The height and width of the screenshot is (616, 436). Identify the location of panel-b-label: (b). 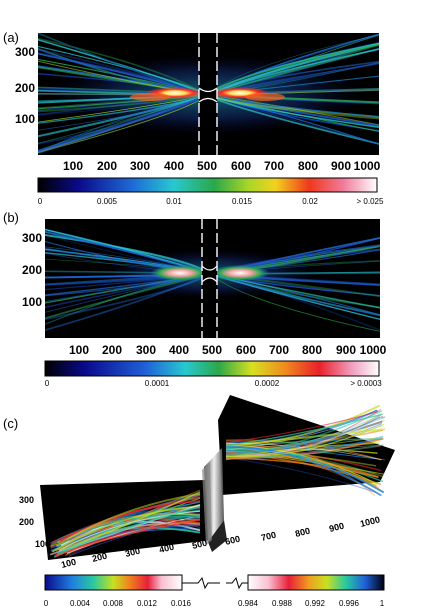
(11, 217).